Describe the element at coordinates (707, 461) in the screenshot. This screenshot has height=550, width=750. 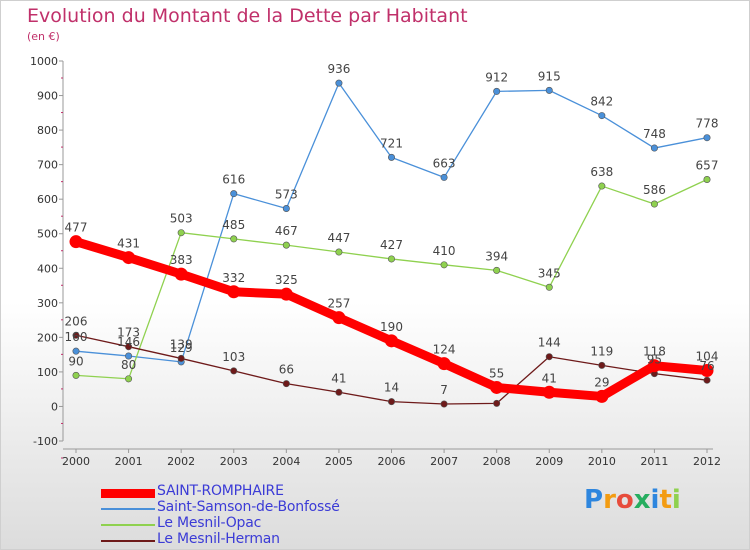
I see `x-tick-label: 2012` at that location.